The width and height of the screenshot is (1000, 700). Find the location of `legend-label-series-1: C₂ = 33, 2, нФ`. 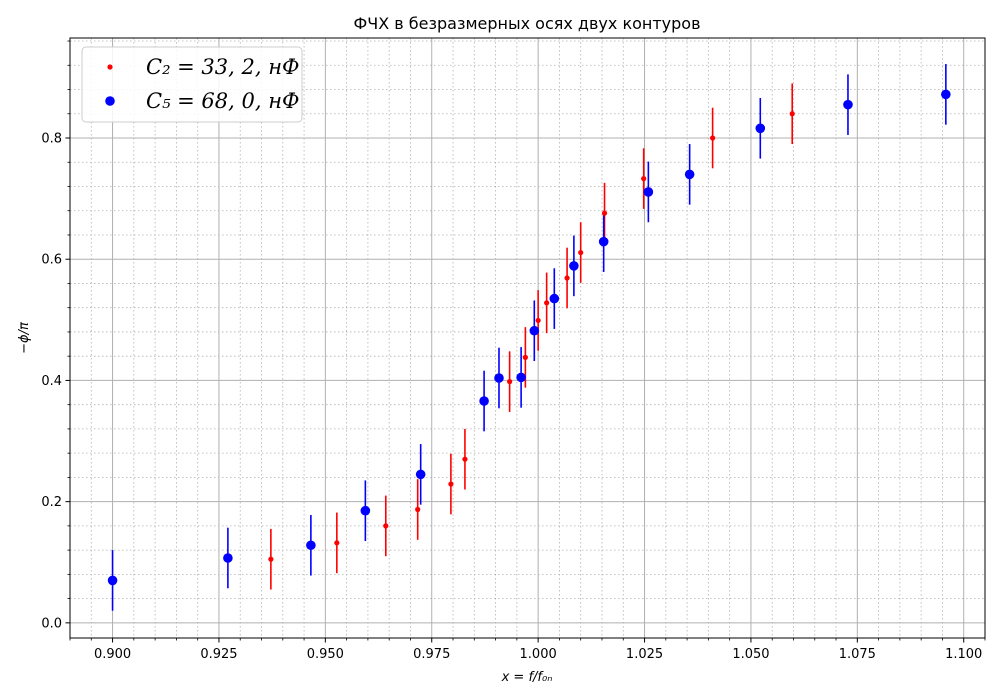

legend-label-series-1: C₂ = 33, 2, нФ is located at coordinates (222, 67).